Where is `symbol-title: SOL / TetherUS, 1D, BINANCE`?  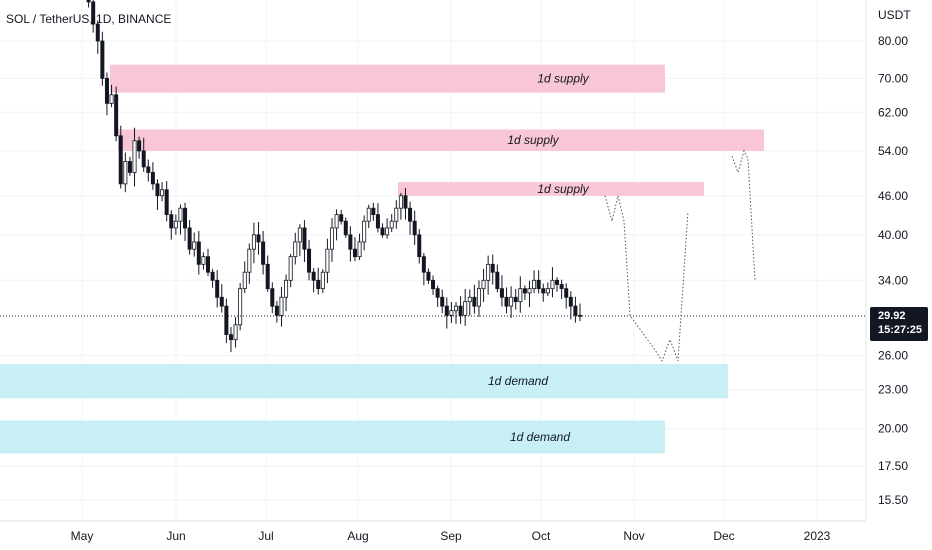 symbol-title: SOL / TetherUS, 1D, BINANCE is located at coordinates (88, 19).